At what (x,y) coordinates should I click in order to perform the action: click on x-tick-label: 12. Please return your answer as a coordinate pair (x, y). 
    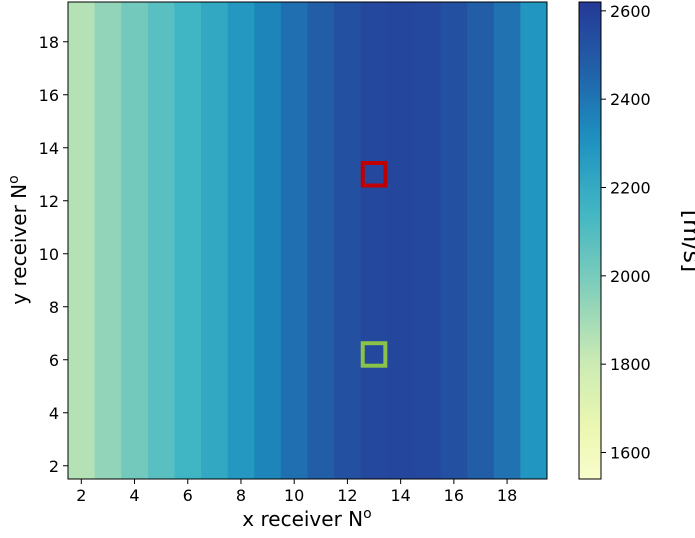
    Looking at the image, I should click on (347, 495).